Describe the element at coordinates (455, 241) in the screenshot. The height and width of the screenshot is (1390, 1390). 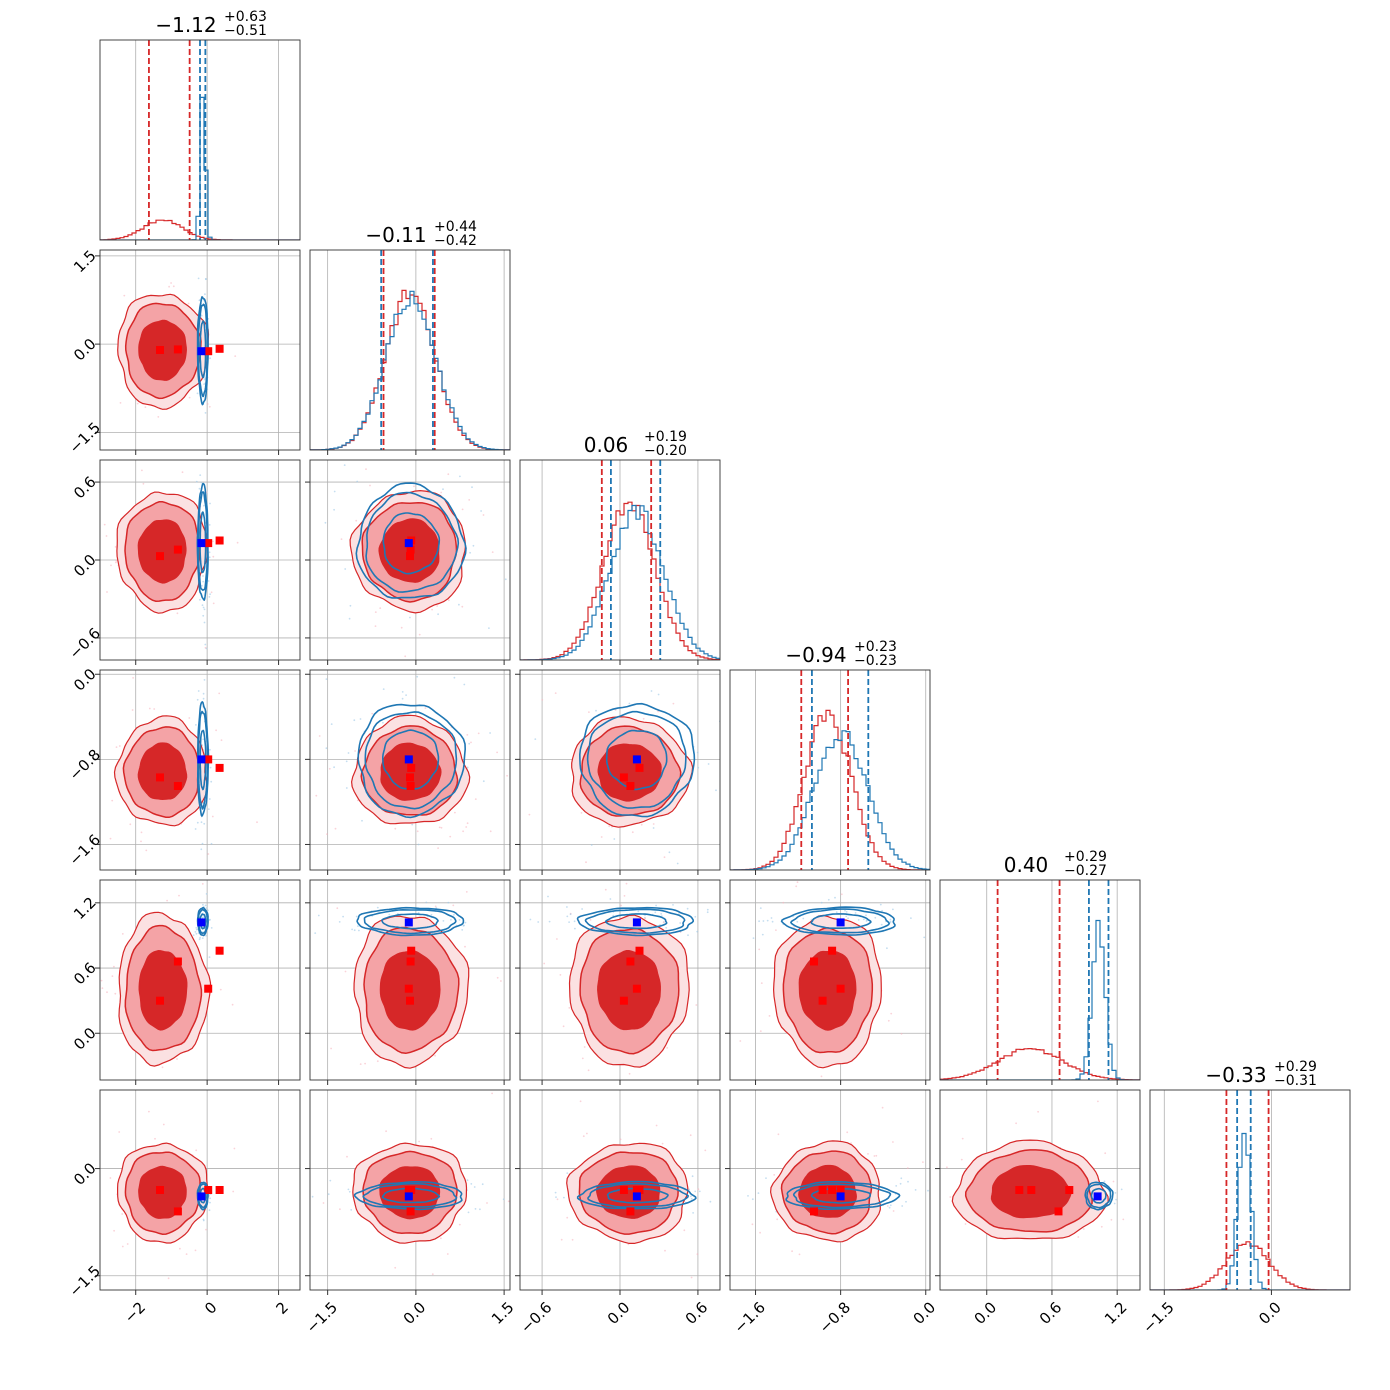
I see `panel-title-lower: −0.42` at that location.